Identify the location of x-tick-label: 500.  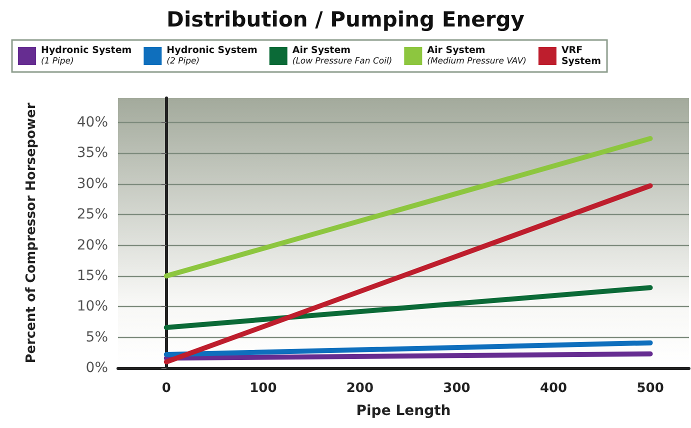
(650, 388).